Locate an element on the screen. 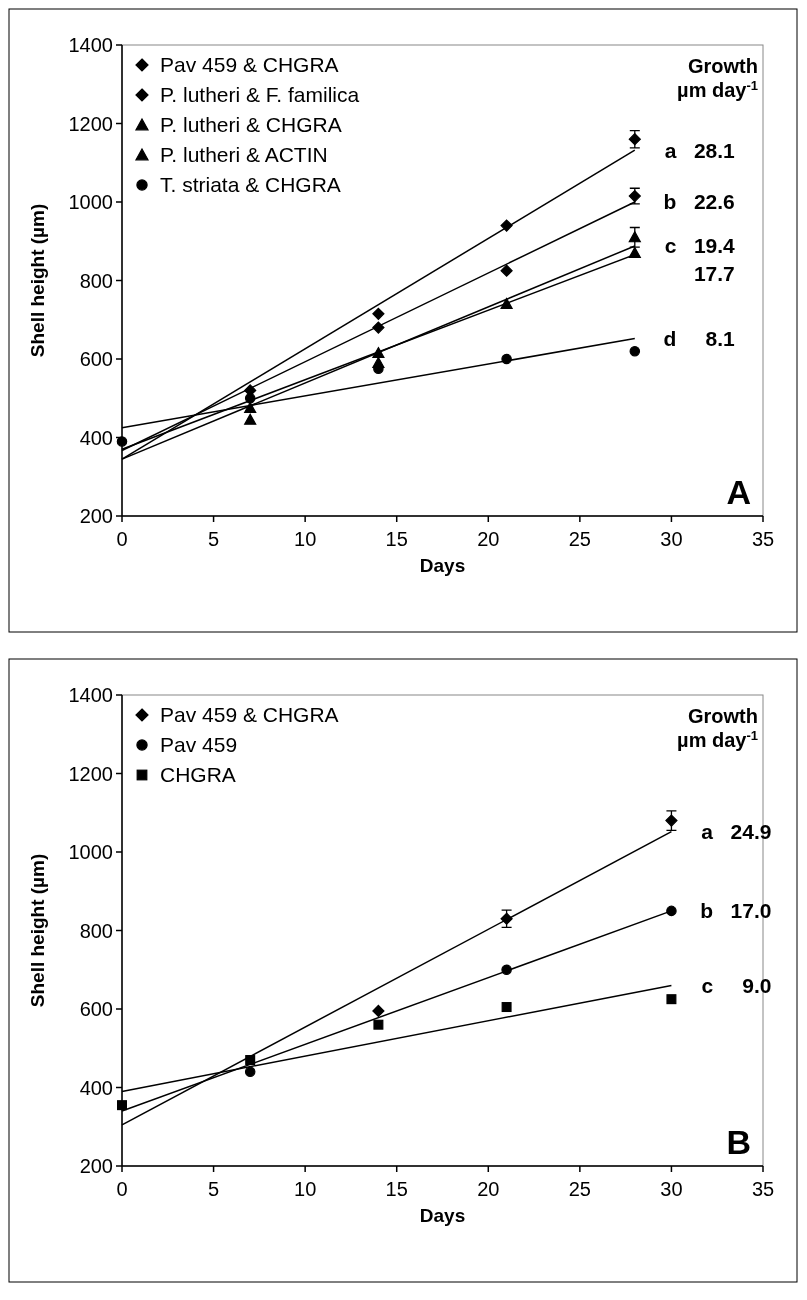  annotation: a 24.9 is located at coordinates (736, 831).